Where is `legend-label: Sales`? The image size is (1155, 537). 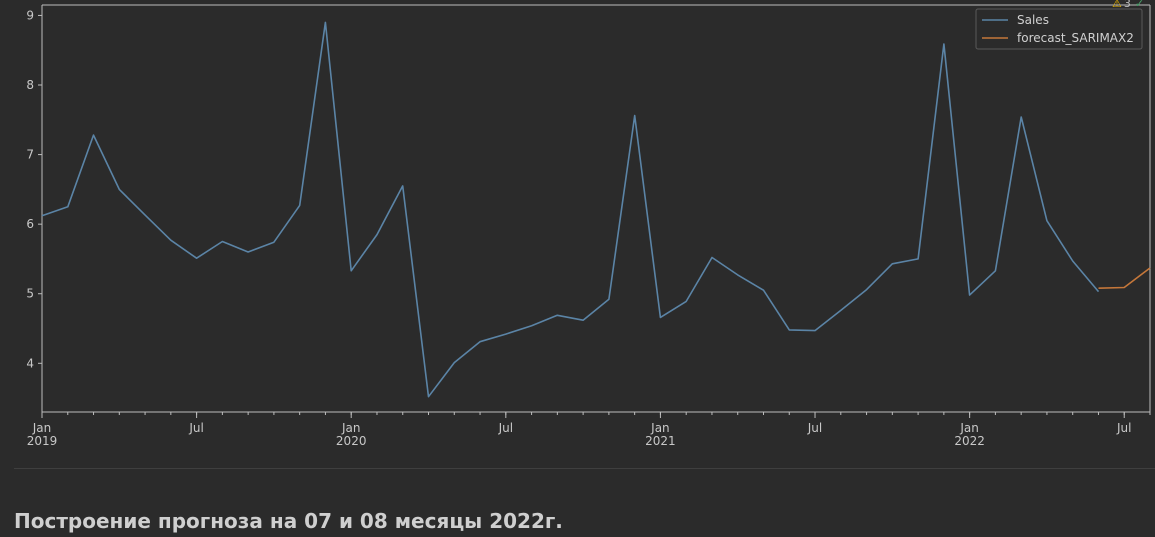 legend-label: Sales is located at coordinates (1033, 20).